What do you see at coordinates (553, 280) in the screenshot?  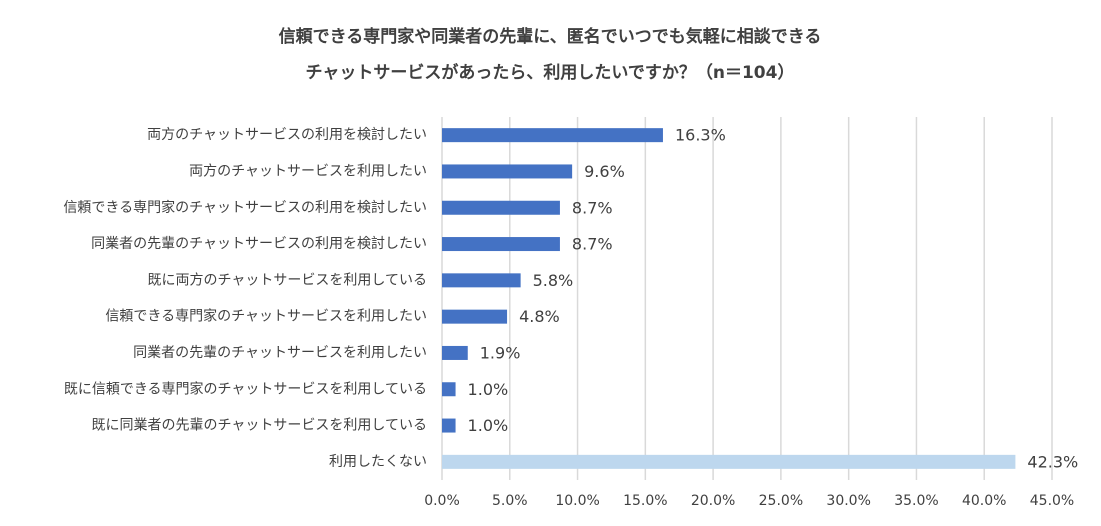 I see `value-label: 5.8%` at bounding box center [553, 280].